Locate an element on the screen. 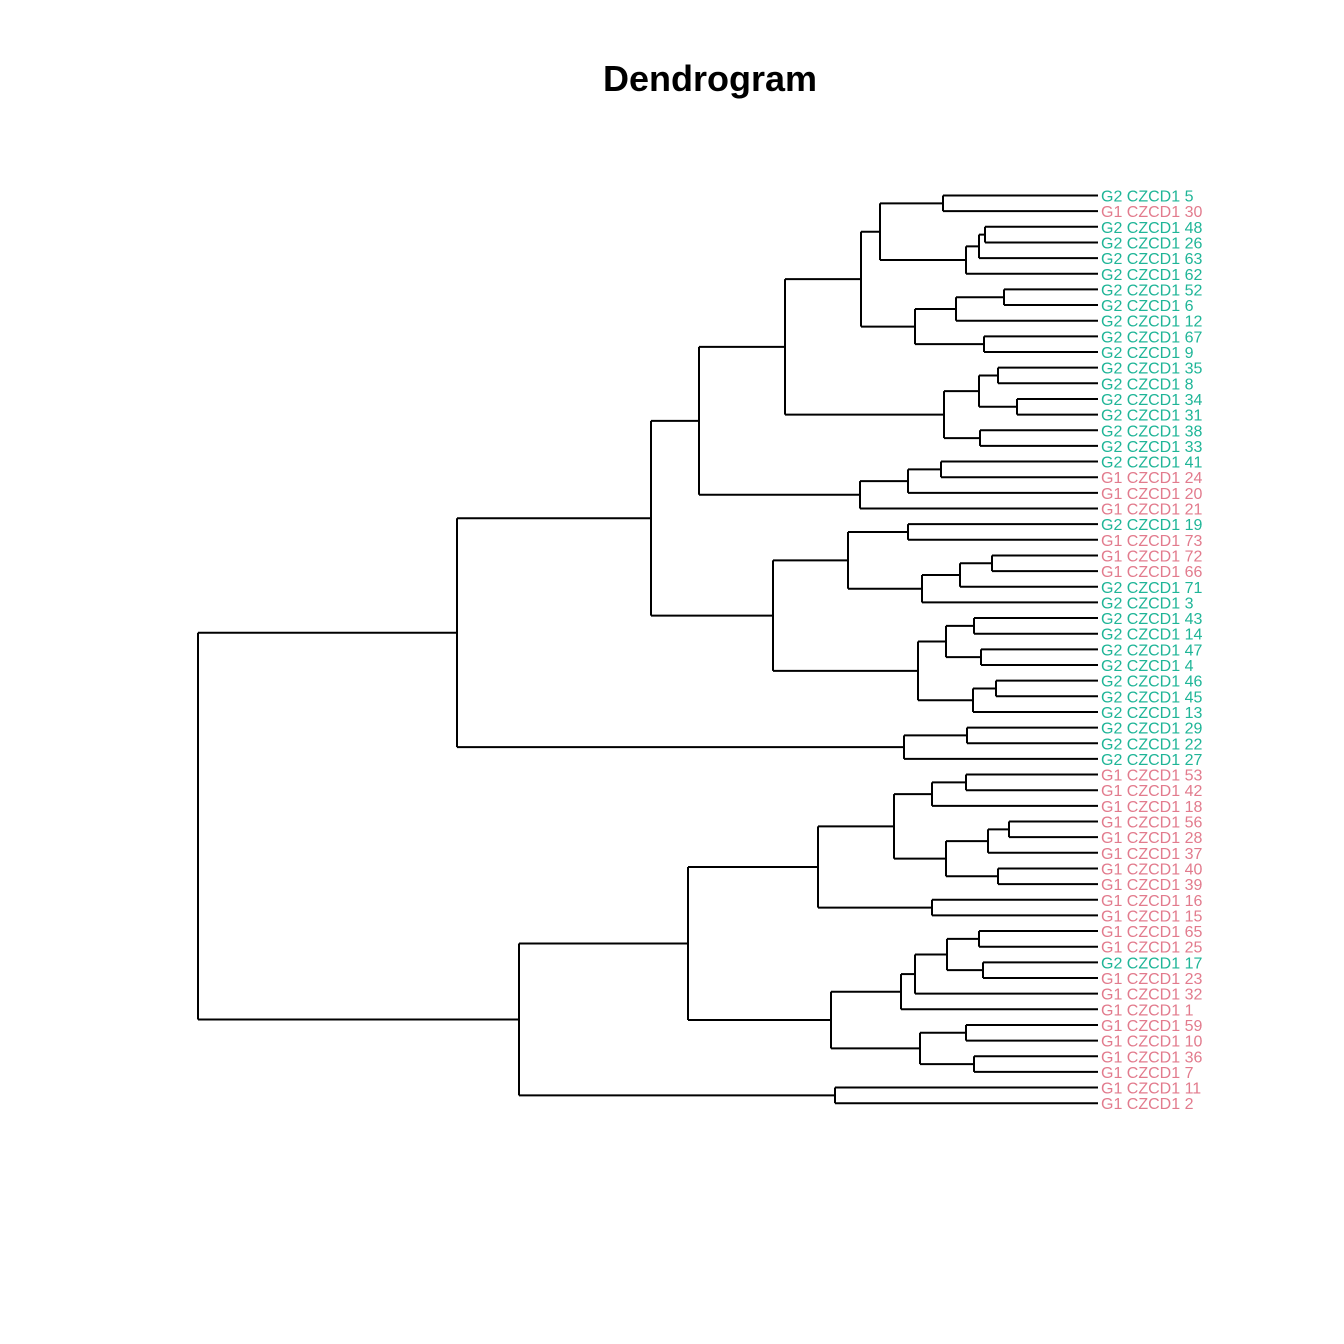 This screenshot has width=1344, height=1344. leaf-label: G1 CZCD1 72 is located at coordinates (1151, 556).